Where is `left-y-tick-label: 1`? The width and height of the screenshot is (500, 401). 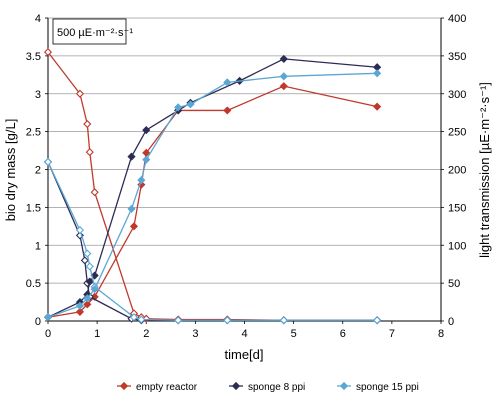 left-y-tick-label: 1 is located at coordinates (38, 246).